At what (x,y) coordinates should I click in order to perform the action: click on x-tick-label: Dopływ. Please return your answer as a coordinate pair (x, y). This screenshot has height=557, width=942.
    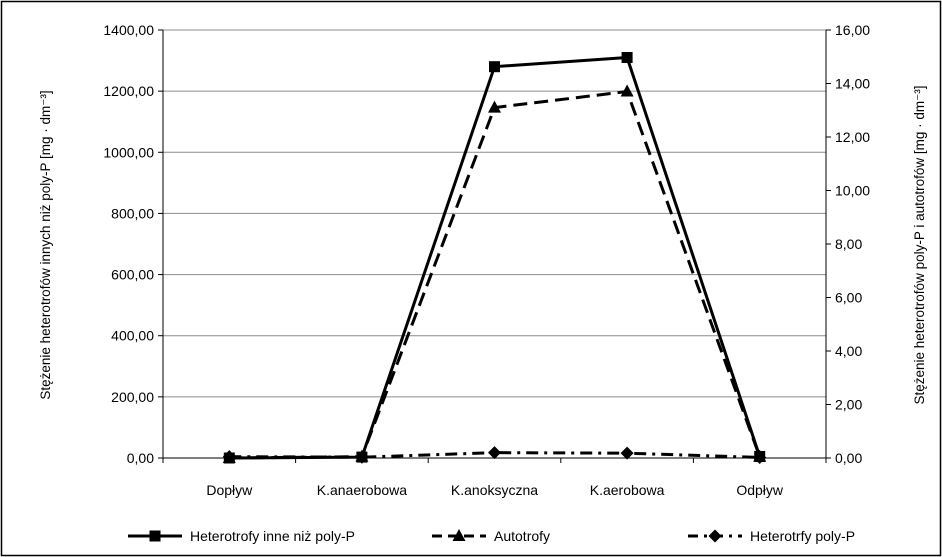
    Looking at the image, I should click on (229, 490).